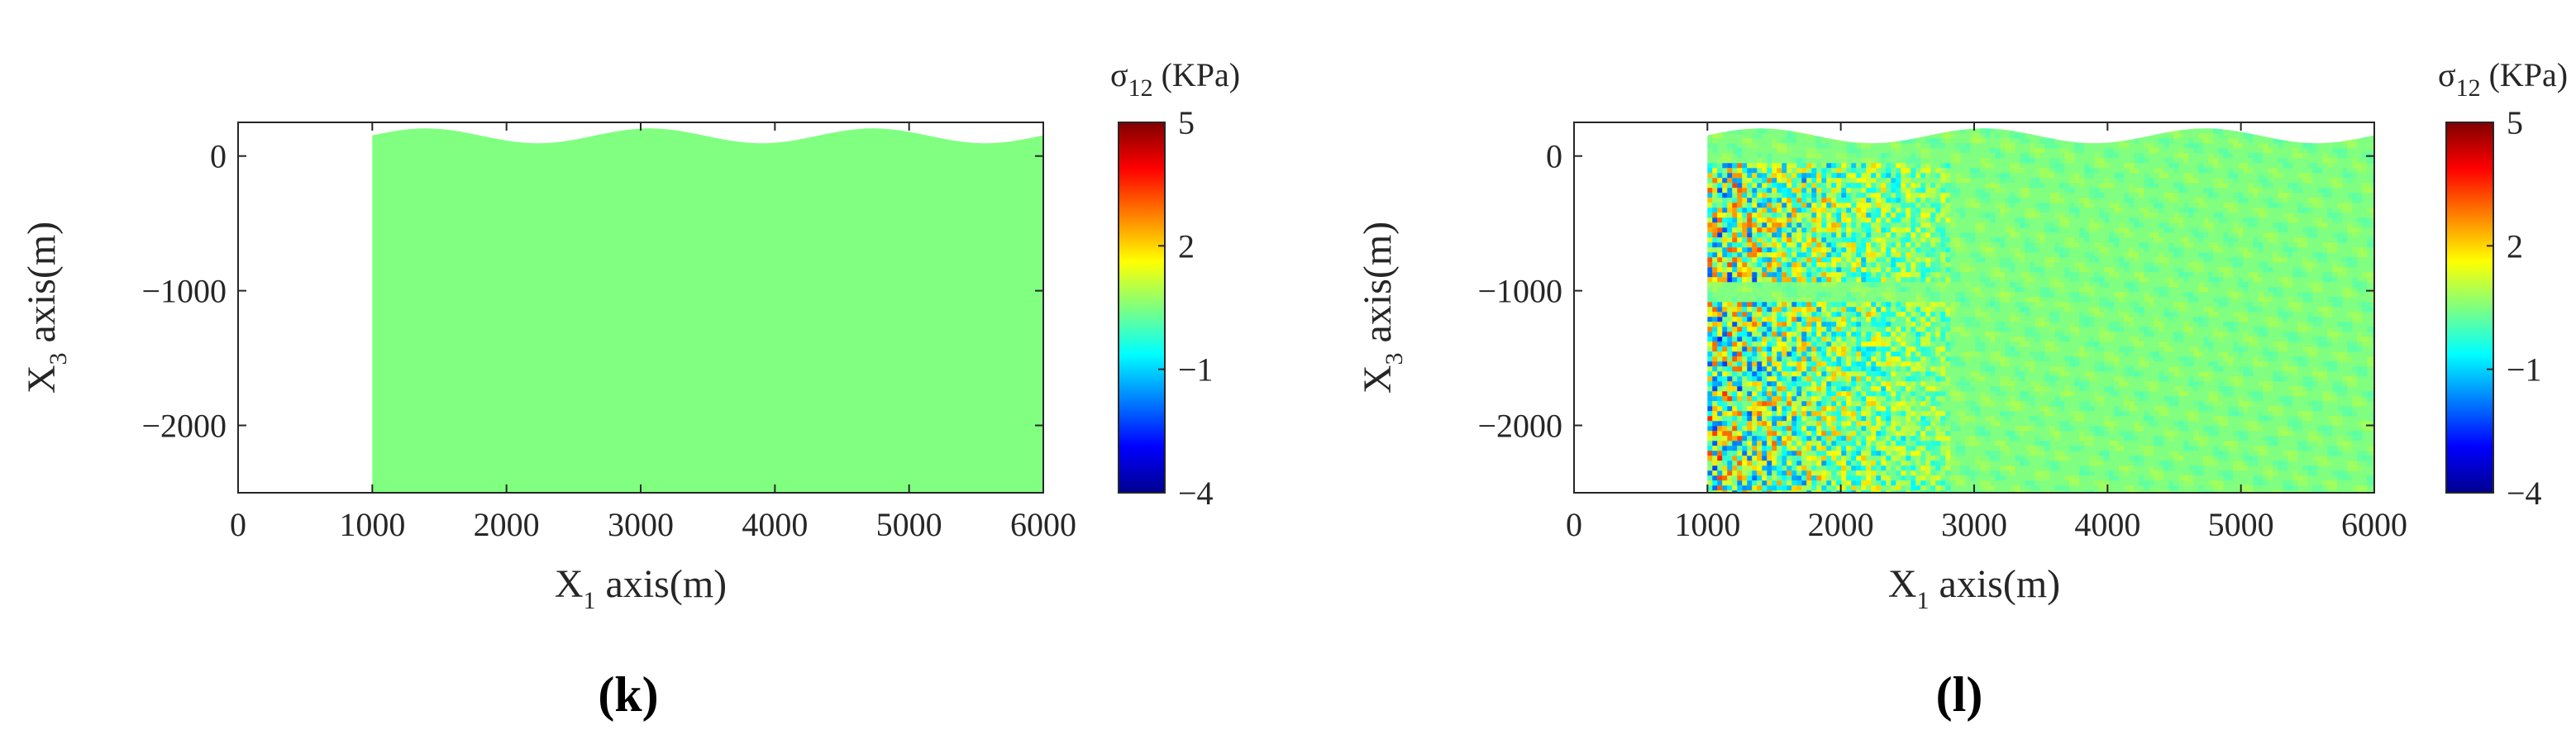  I want to click on panel-label: (k), so click(628, 694).